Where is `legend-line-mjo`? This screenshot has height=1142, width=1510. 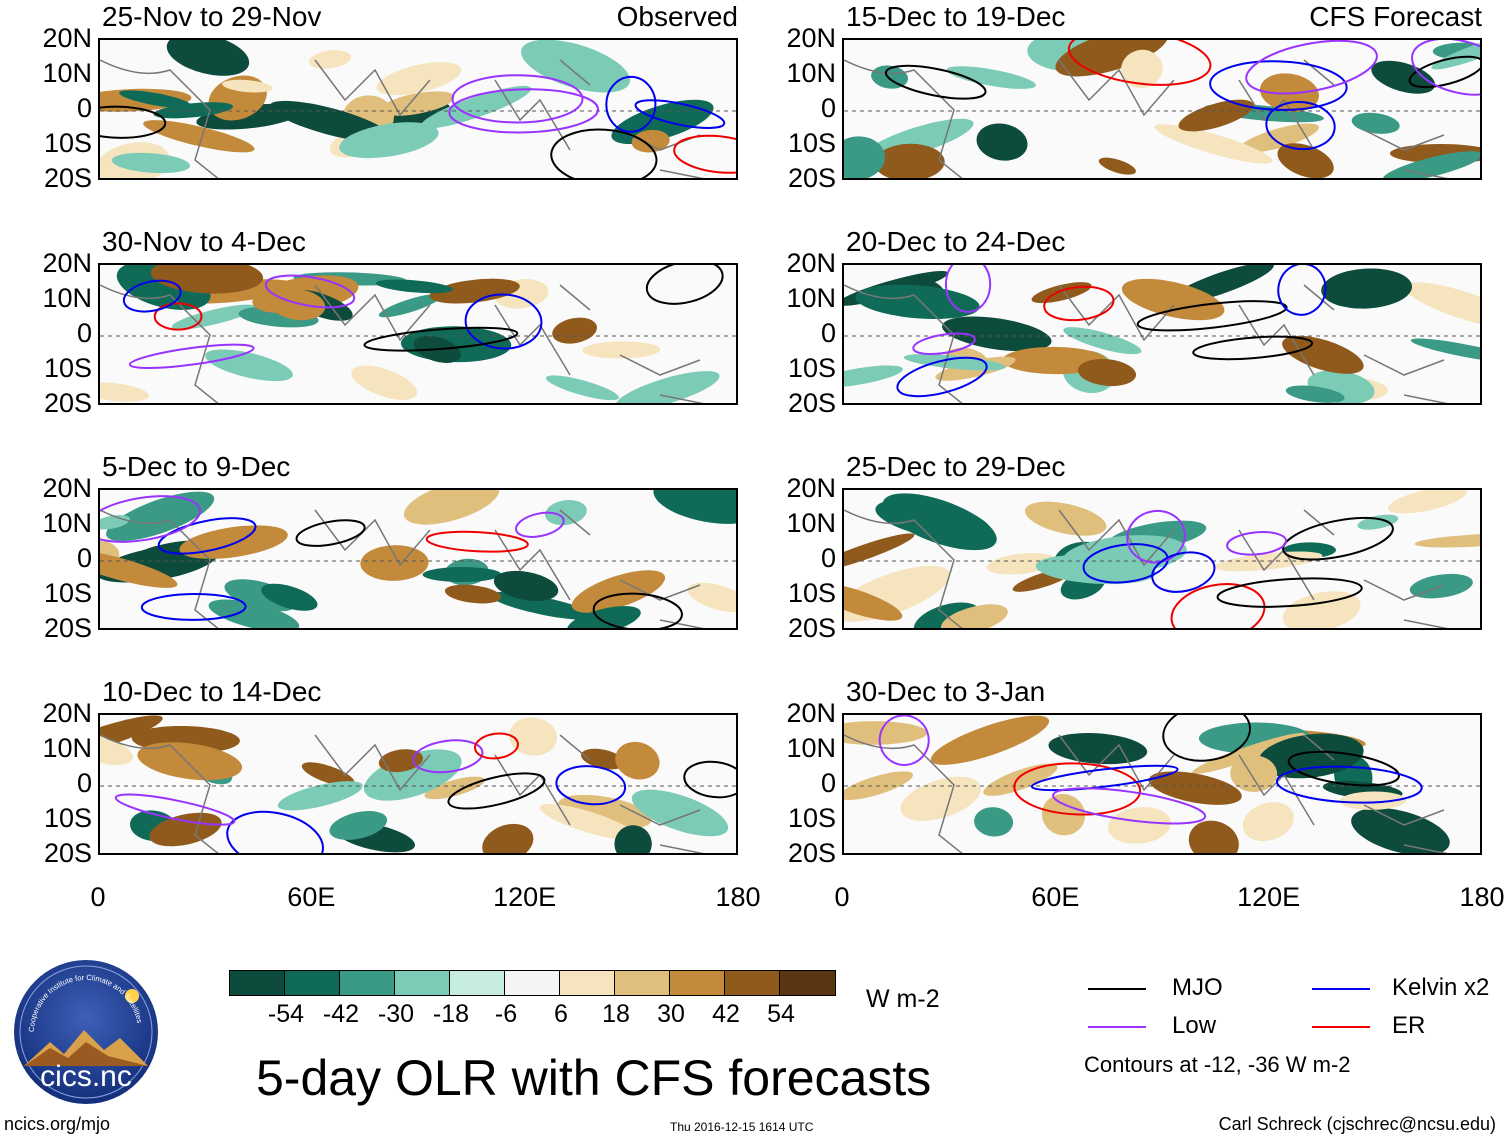
legend-line-mjo is located at coordinates (1117, 989).